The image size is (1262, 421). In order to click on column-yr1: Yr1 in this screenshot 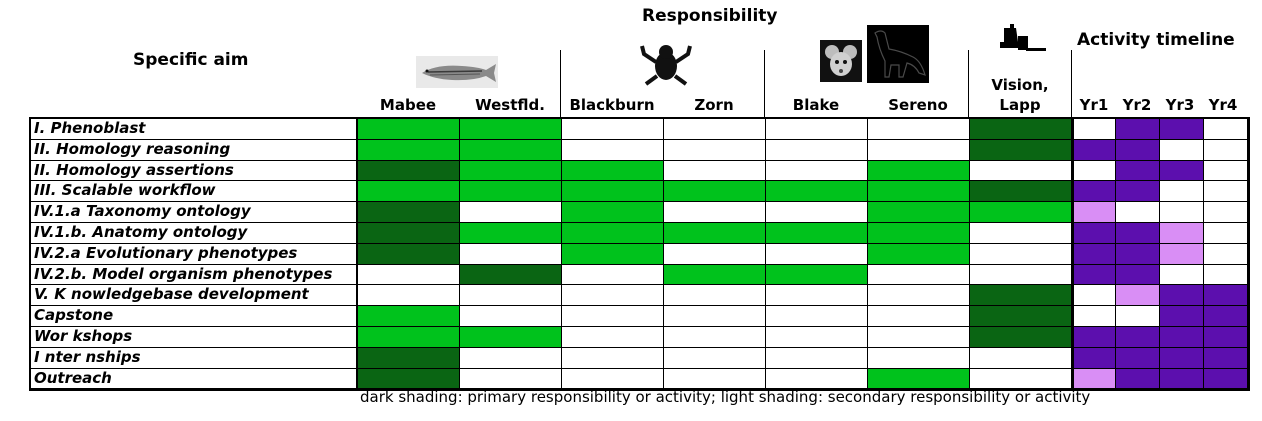, I will do `click(1094, 105)`.